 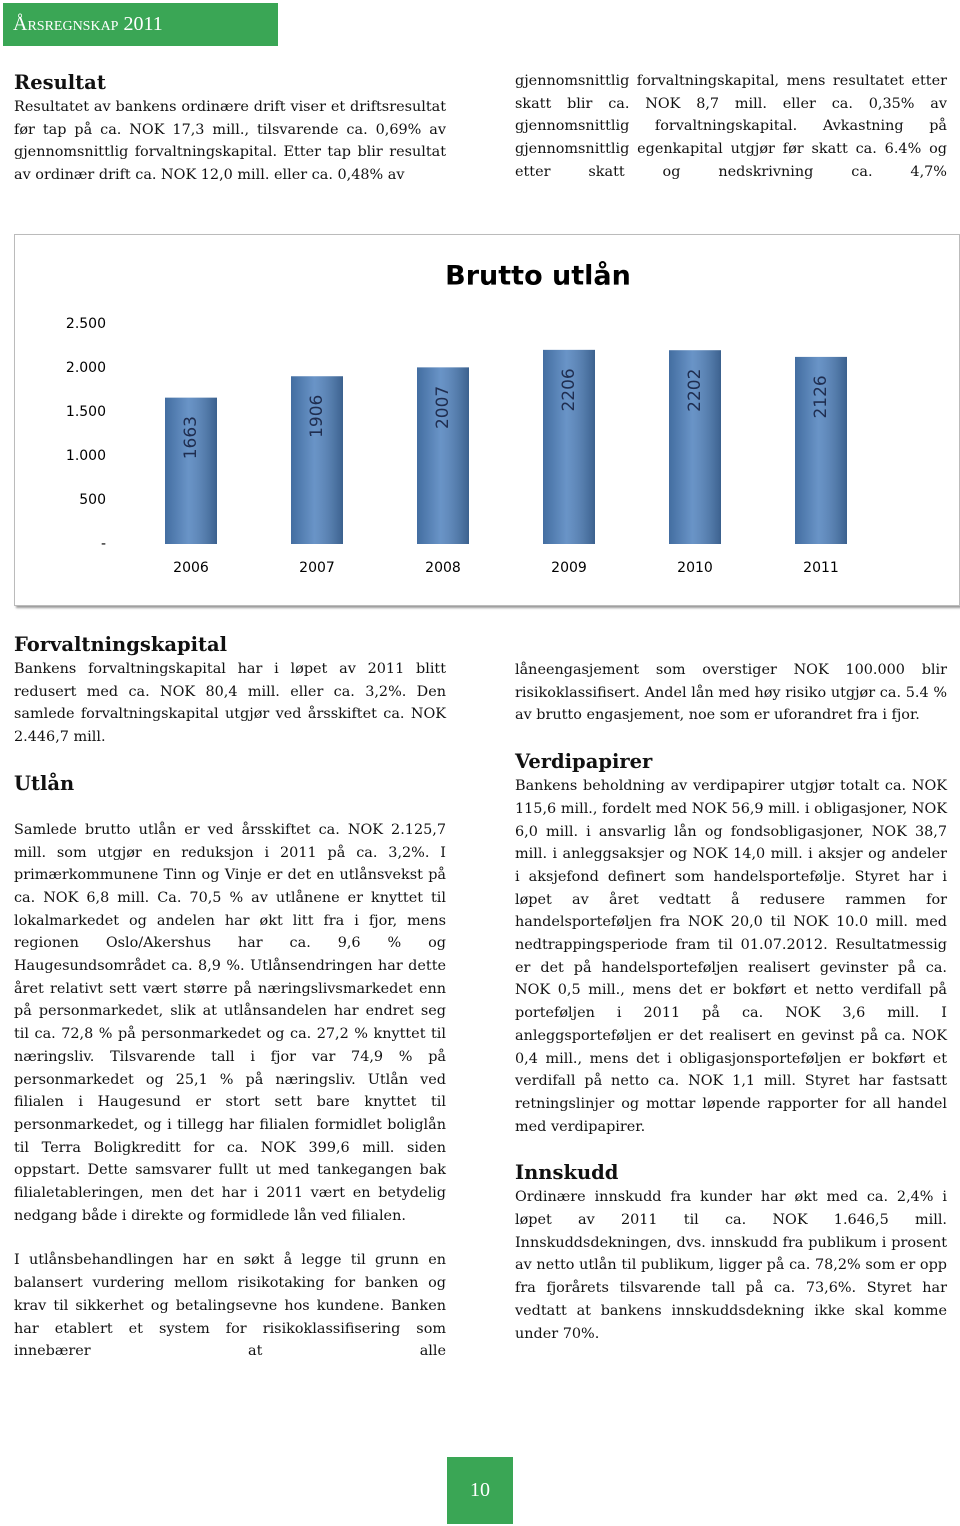 What do you see at coordinates (443, 407) in the screenshot?
I see `data-label: 2007` at bounding box center [443, 407].